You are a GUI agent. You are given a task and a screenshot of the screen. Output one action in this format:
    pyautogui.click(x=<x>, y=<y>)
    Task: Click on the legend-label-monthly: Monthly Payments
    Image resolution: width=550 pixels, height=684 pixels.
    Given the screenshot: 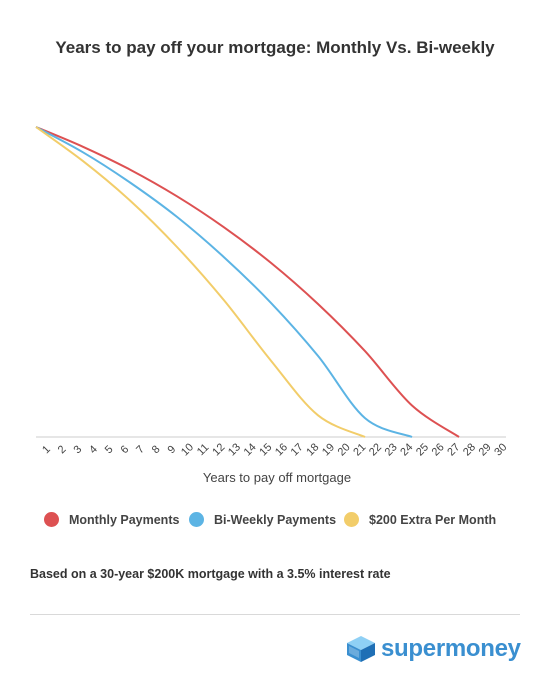 What is the action you would take?
    pyautogui.click(x=124, y=519)
    